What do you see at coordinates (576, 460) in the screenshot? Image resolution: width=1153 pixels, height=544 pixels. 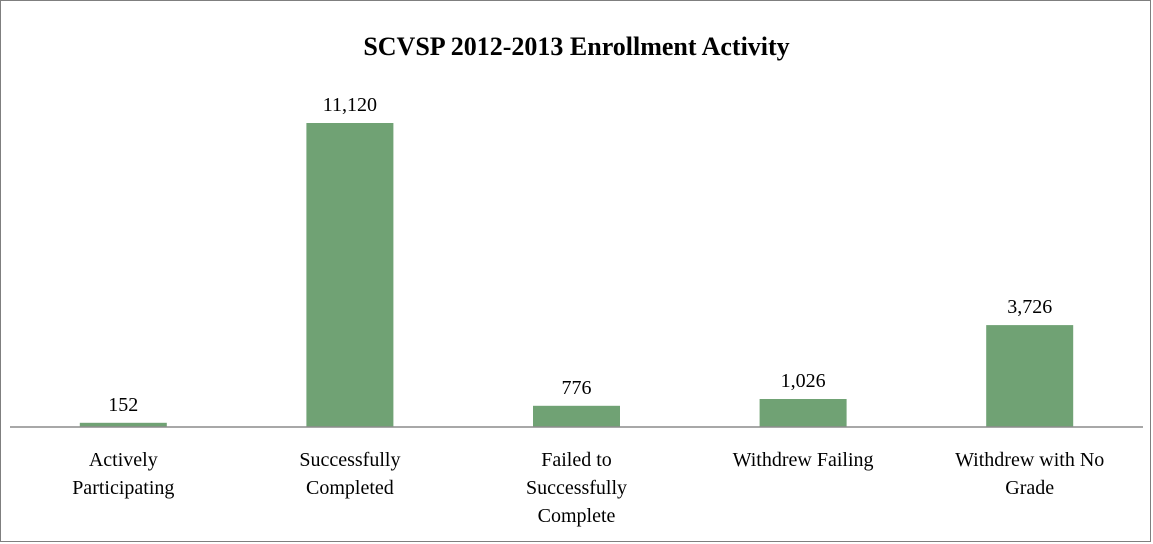 I see `x-tick-label-line: Failed to` at bounding box center [576, 460].